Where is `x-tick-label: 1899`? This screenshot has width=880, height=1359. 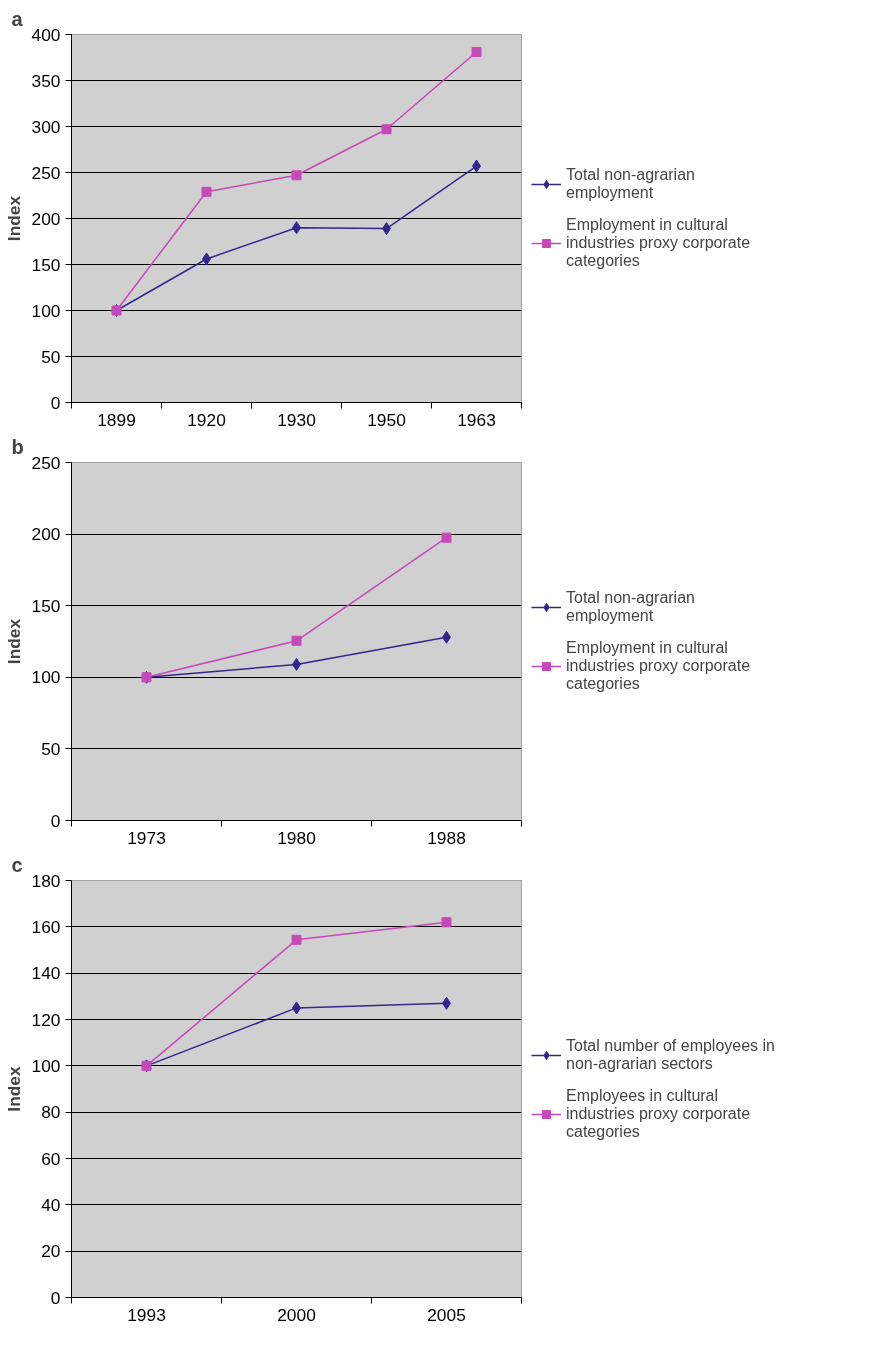 x-tick-label: 1899 is located at coordinates (116, 419).